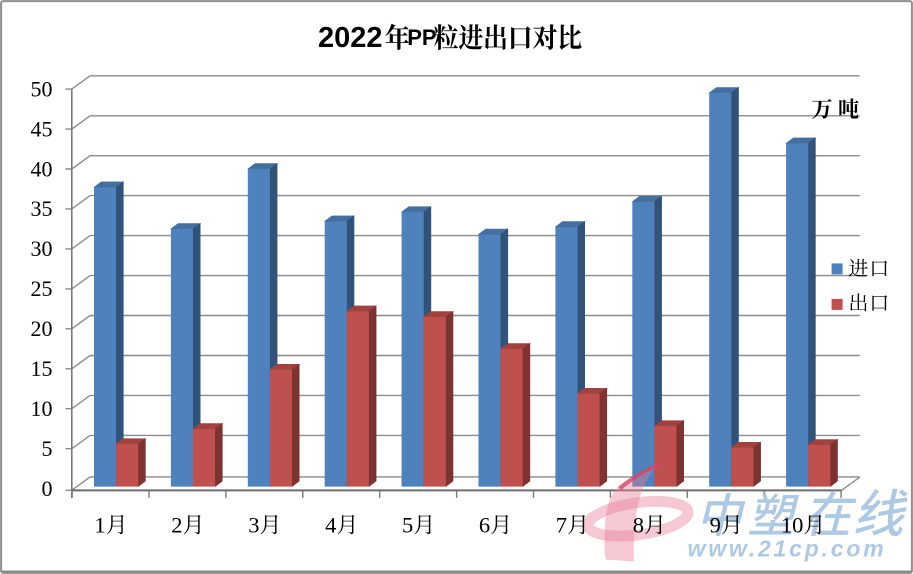  I want to click on svg-text: 20, so click(42, 328).